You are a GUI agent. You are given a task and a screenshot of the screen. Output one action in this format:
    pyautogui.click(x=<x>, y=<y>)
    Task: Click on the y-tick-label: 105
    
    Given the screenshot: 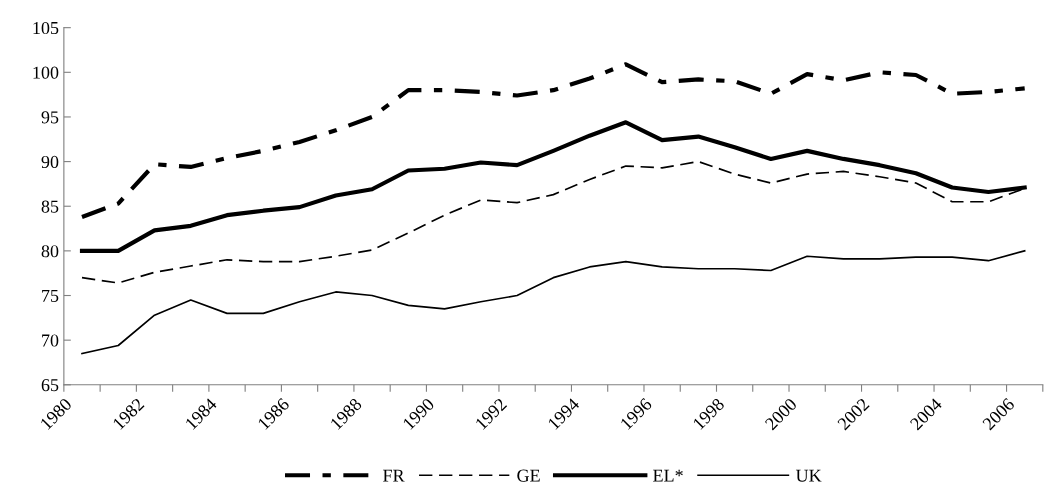 What is the action you would take?
    pyautogui.click(x=46, y=28)
    